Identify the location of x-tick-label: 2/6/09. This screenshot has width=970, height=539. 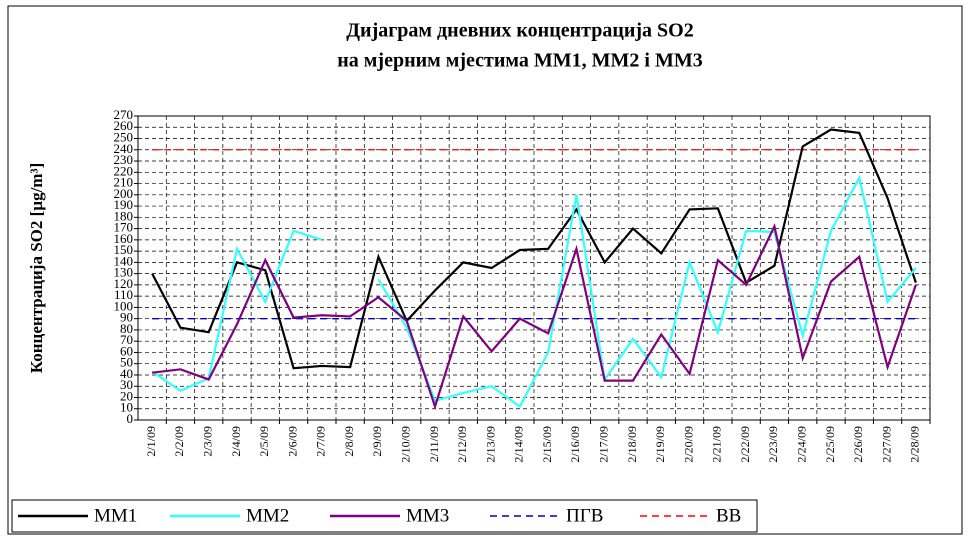
(292, 441).